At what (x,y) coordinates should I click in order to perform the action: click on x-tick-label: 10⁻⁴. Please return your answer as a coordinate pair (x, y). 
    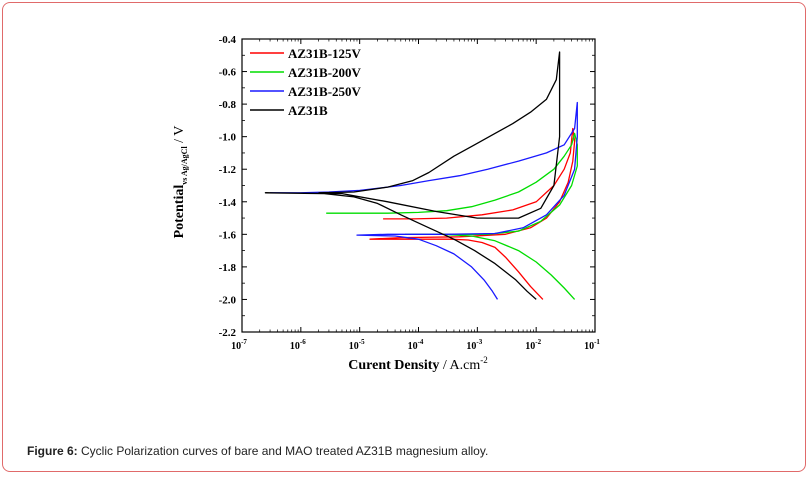
    Looking at the image, I should click on (416, 345).